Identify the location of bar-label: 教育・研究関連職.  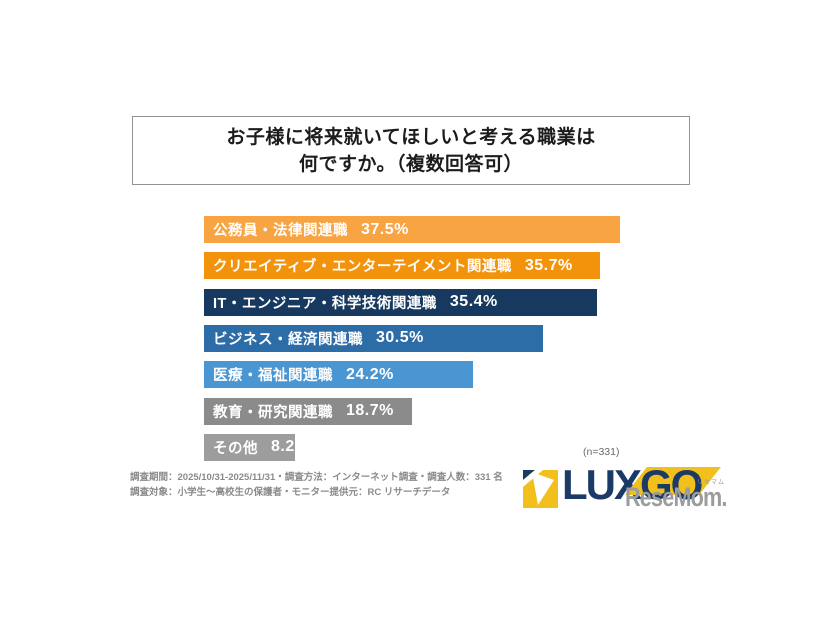
(273, 412).